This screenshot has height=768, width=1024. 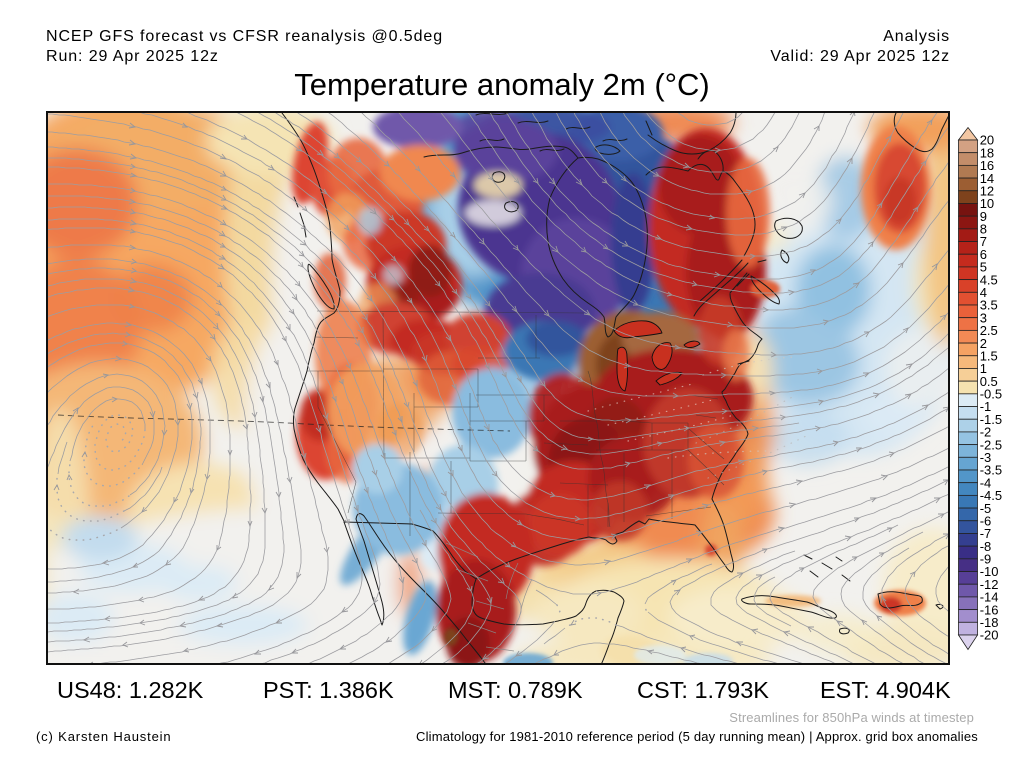 I want to click on svg-text: -16, so click(x=989, y=609).